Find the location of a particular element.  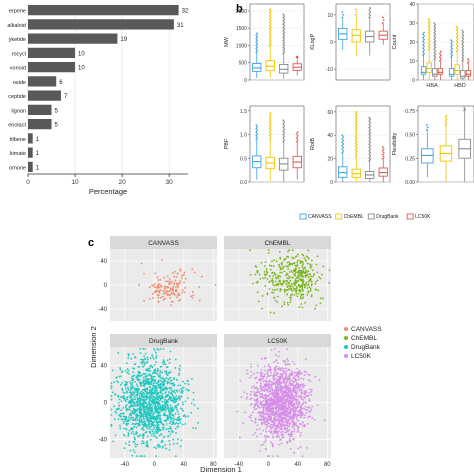

bar-value-label: 10 is located at coordinates (81, 54).